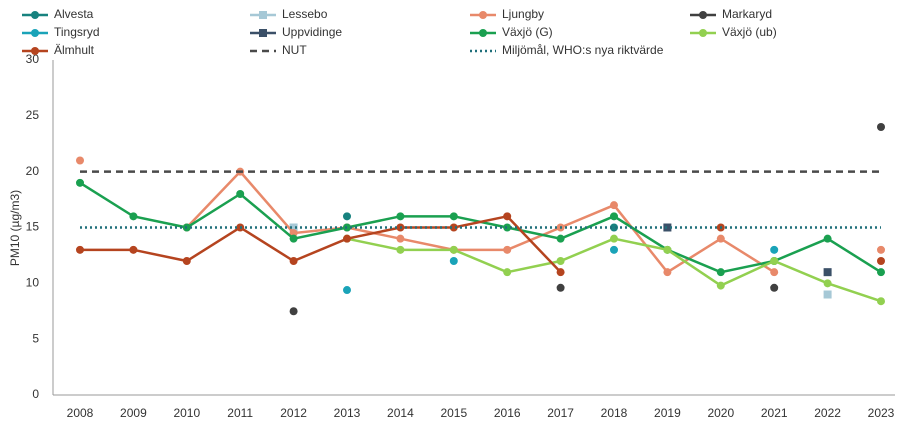 Image resolution: width=899 pixels, height=421 pixels. Describe the element at coordinates (667, 413) in the screenshot. I see `x-tick-label: 2019` at that location.